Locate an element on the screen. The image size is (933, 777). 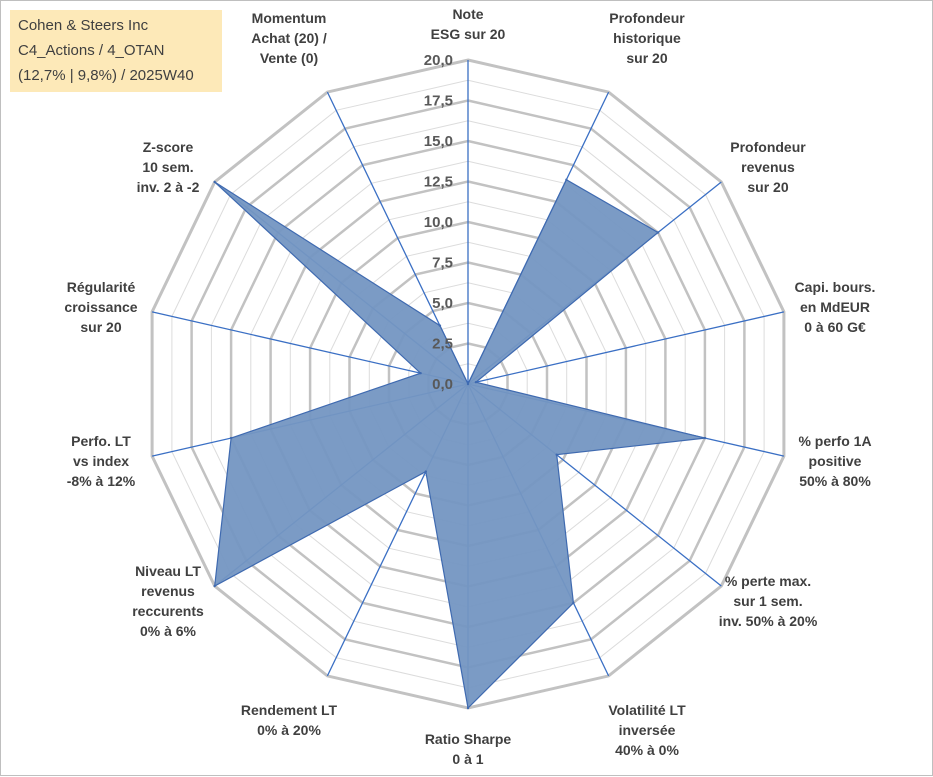
axis-label-line: 40% à 0% is located at coordinates (647, 750).